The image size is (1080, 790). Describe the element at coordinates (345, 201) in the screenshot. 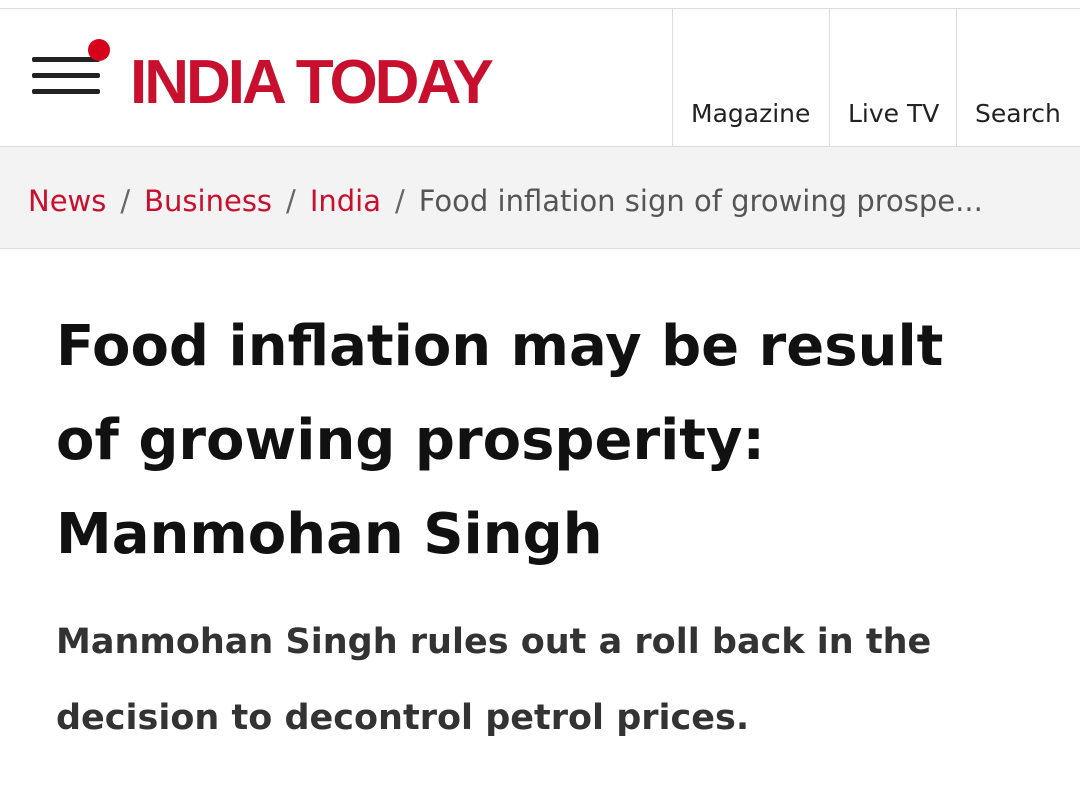

I see `breadcrumb-link: India` at that location.